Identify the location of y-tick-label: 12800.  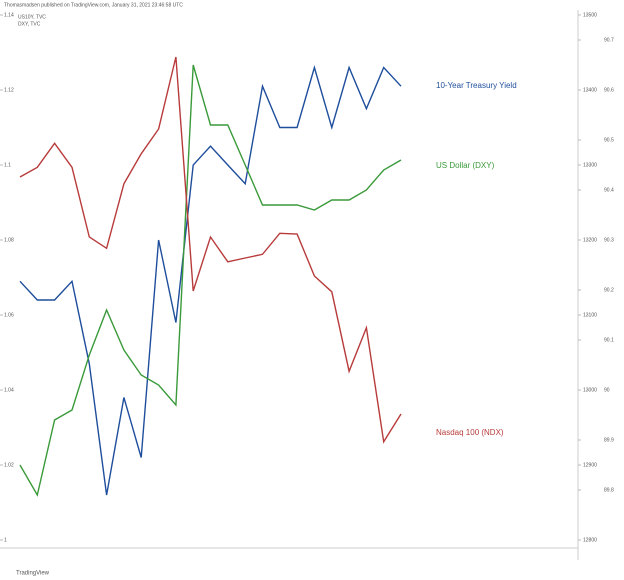
(590, 540).